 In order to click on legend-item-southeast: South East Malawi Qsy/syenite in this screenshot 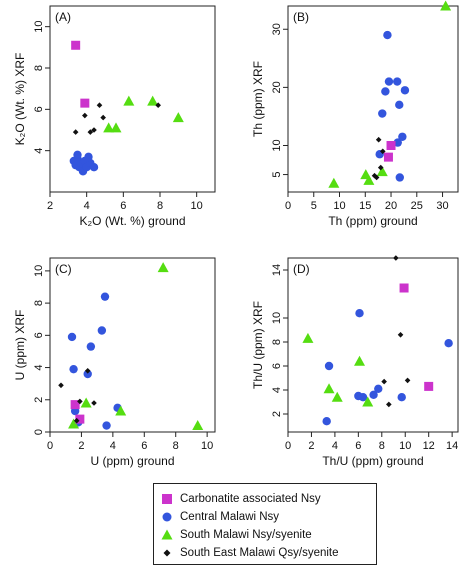, I will do `click(249, 553)`.